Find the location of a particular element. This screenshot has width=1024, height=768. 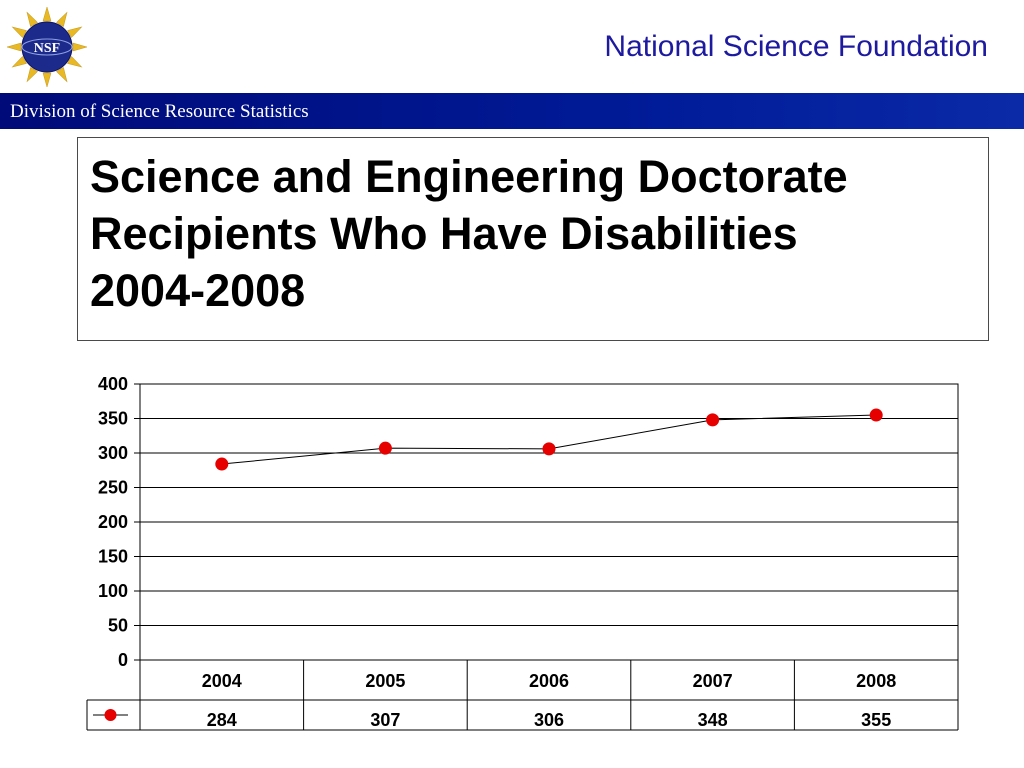

title-line-1: Science and Engineering Doctorate is located at coordinates (469, 176).